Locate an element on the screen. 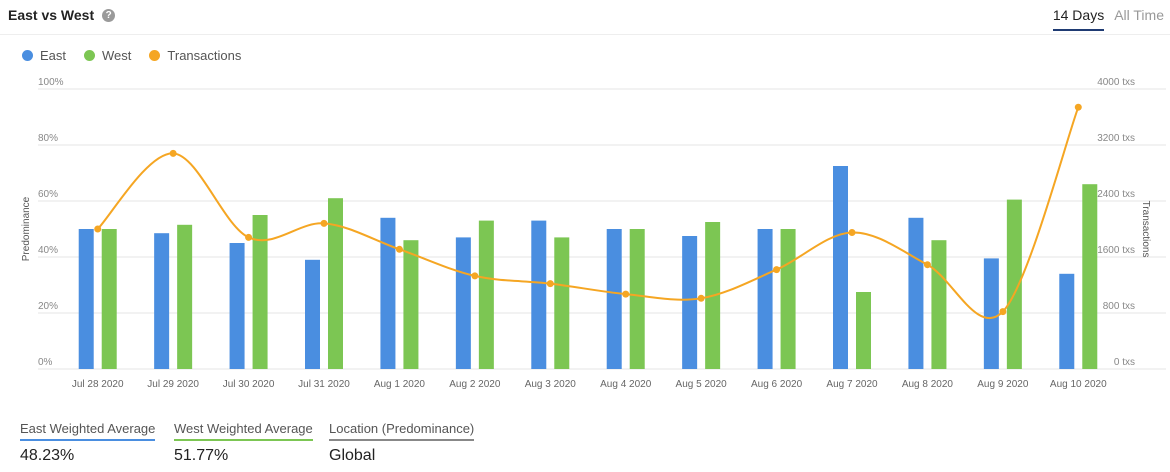 The image size is (1170, 472). stat-west-average: West Weighted Average 51.77% is located at coordinates (244, 442).